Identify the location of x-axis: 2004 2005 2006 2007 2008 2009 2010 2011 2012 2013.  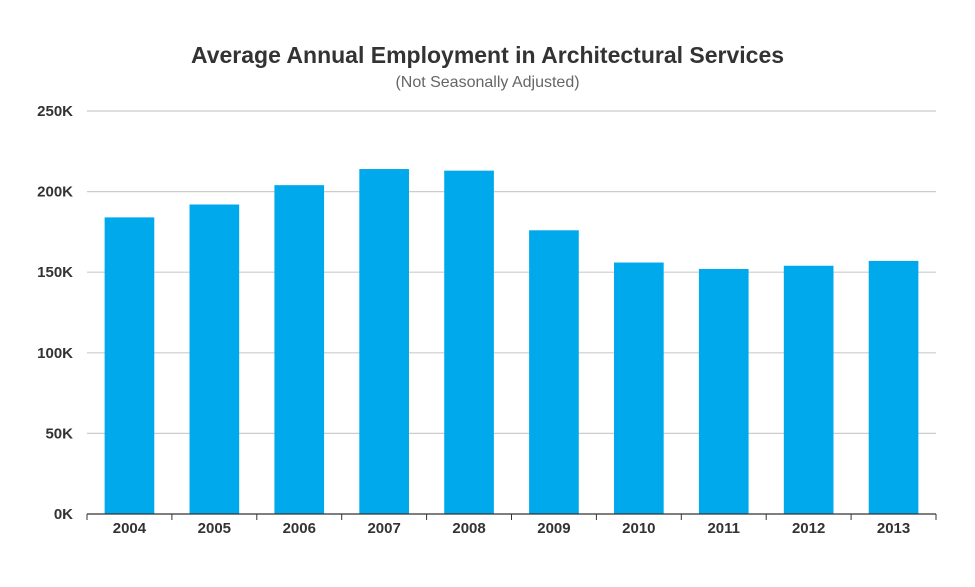
(511, 525).